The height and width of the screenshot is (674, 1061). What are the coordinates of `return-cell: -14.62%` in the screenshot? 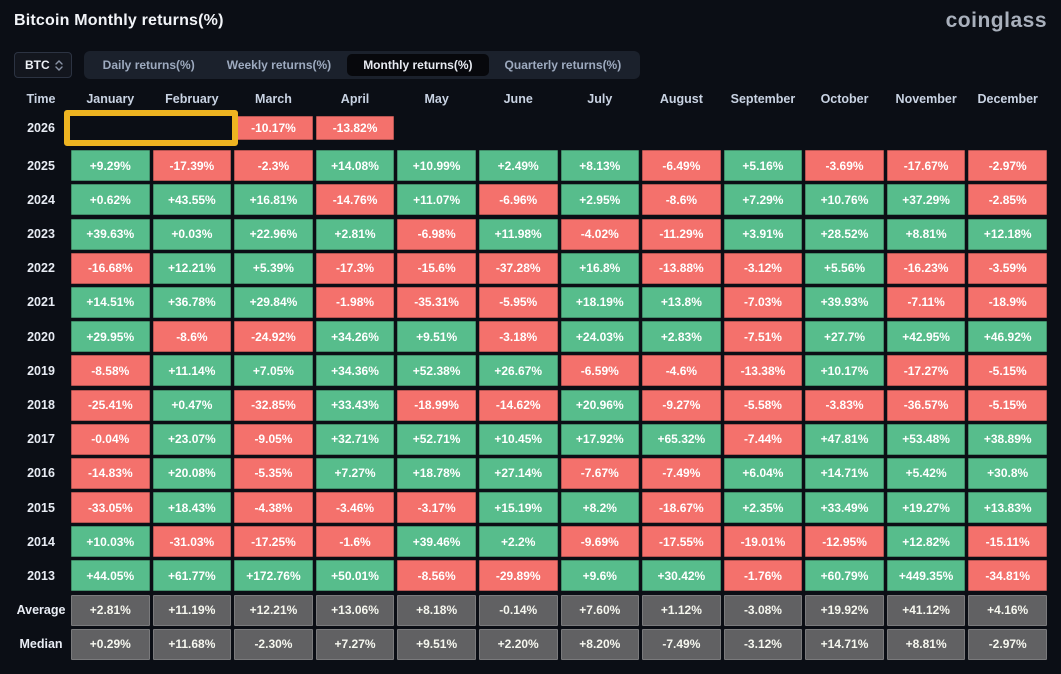 It's located at (518, 405).